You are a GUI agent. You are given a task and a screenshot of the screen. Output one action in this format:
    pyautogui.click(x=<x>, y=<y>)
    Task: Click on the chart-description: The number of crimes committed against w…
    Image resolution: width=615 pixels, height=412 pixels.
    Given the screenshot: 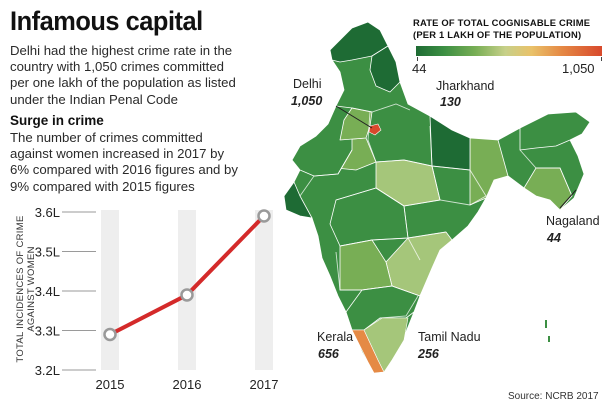 What is the action you would take?
    pyautogui.click(x=160, y=162)
    